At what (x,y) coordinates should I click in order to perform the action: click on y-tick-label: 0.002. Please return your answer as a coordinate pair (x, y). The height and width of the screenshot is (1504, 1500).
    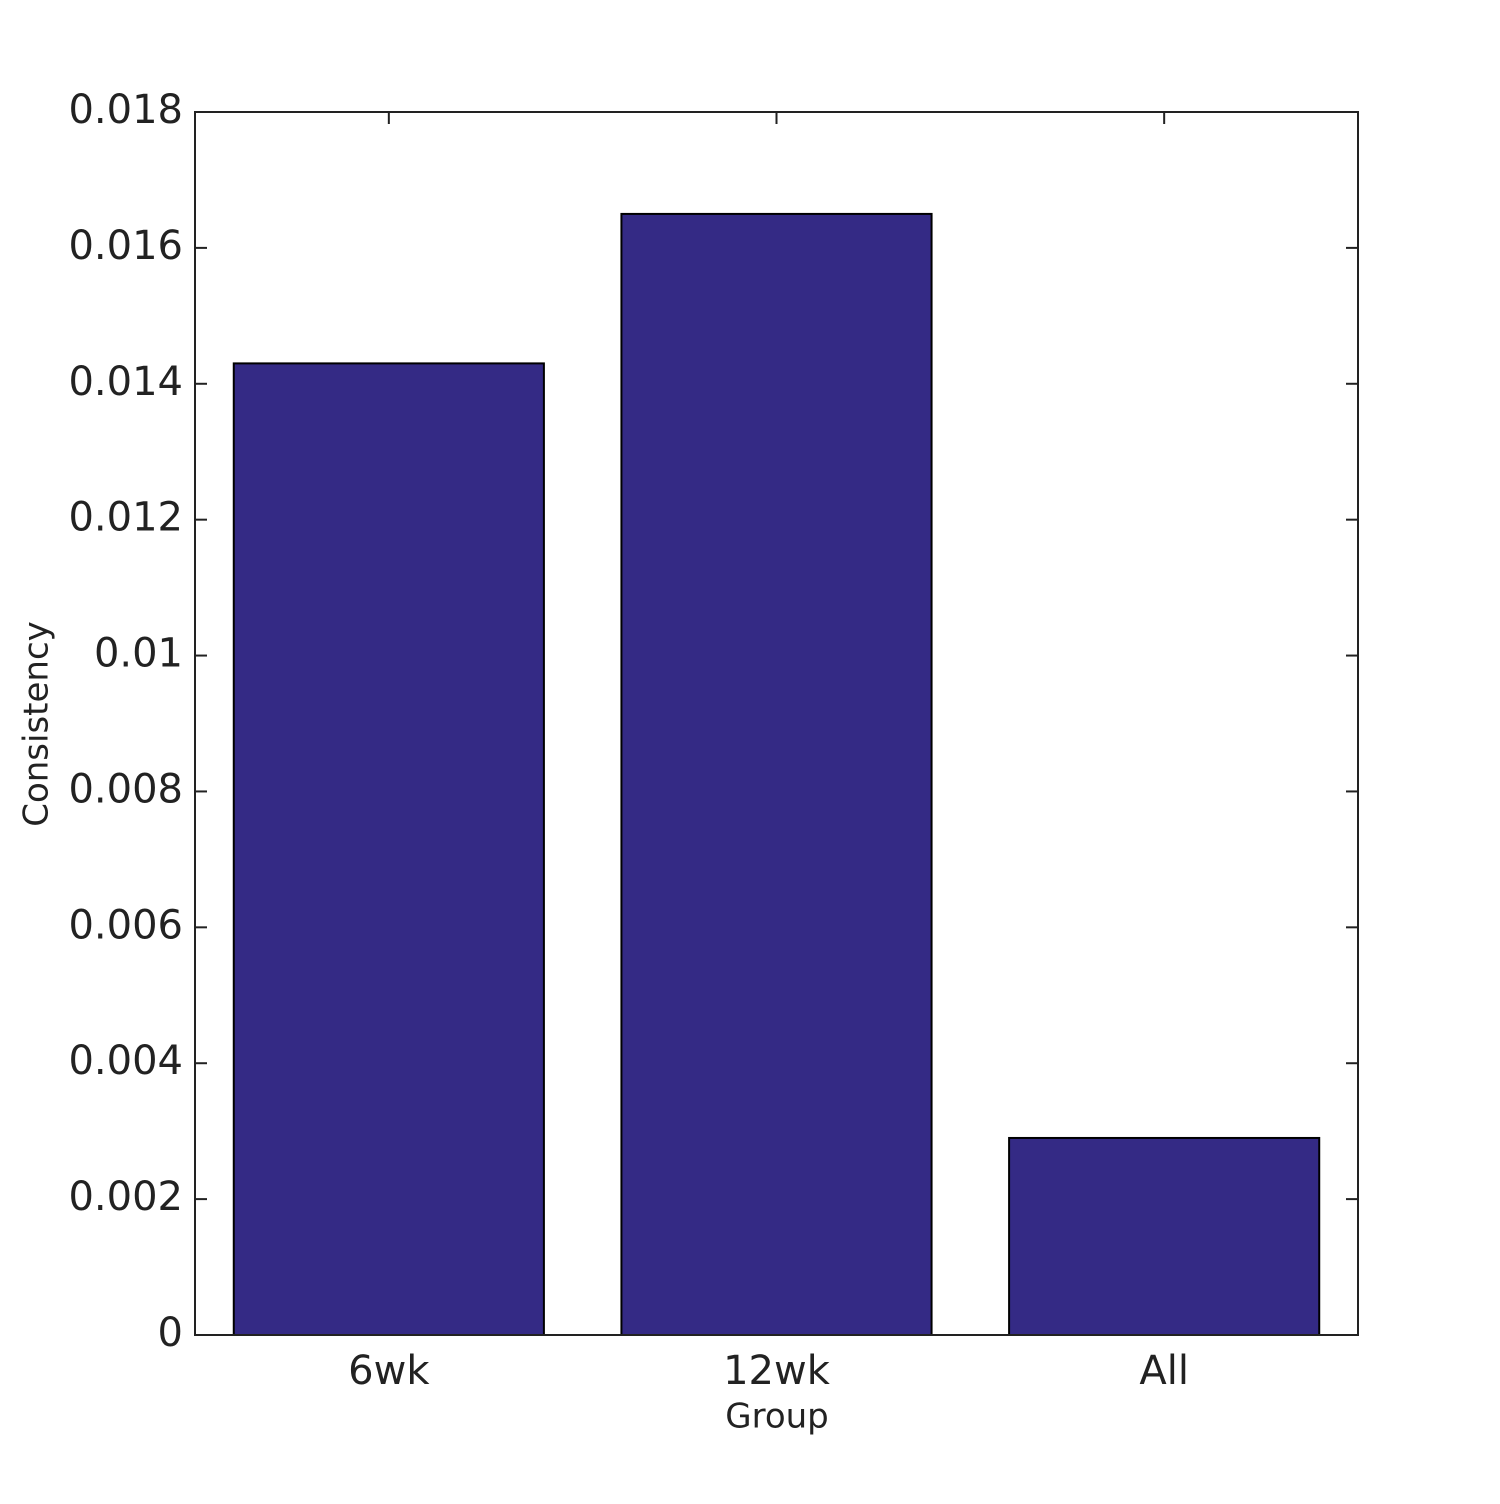
    Looking at the image, I should click on (125, 1197).